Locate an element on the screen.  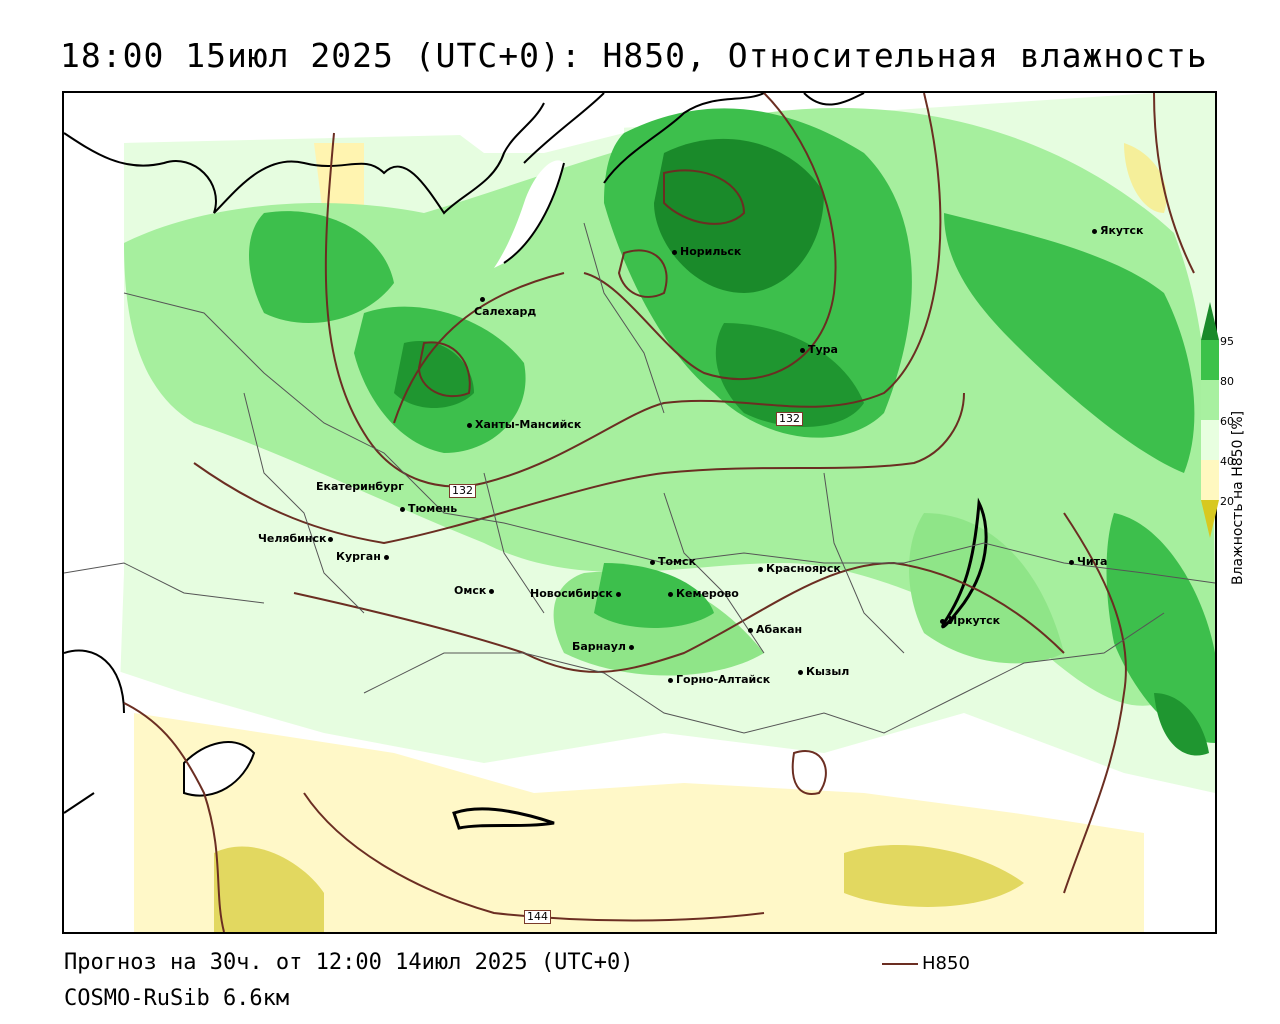
legend-tick: 80 is located at coordinates (1227, 381).